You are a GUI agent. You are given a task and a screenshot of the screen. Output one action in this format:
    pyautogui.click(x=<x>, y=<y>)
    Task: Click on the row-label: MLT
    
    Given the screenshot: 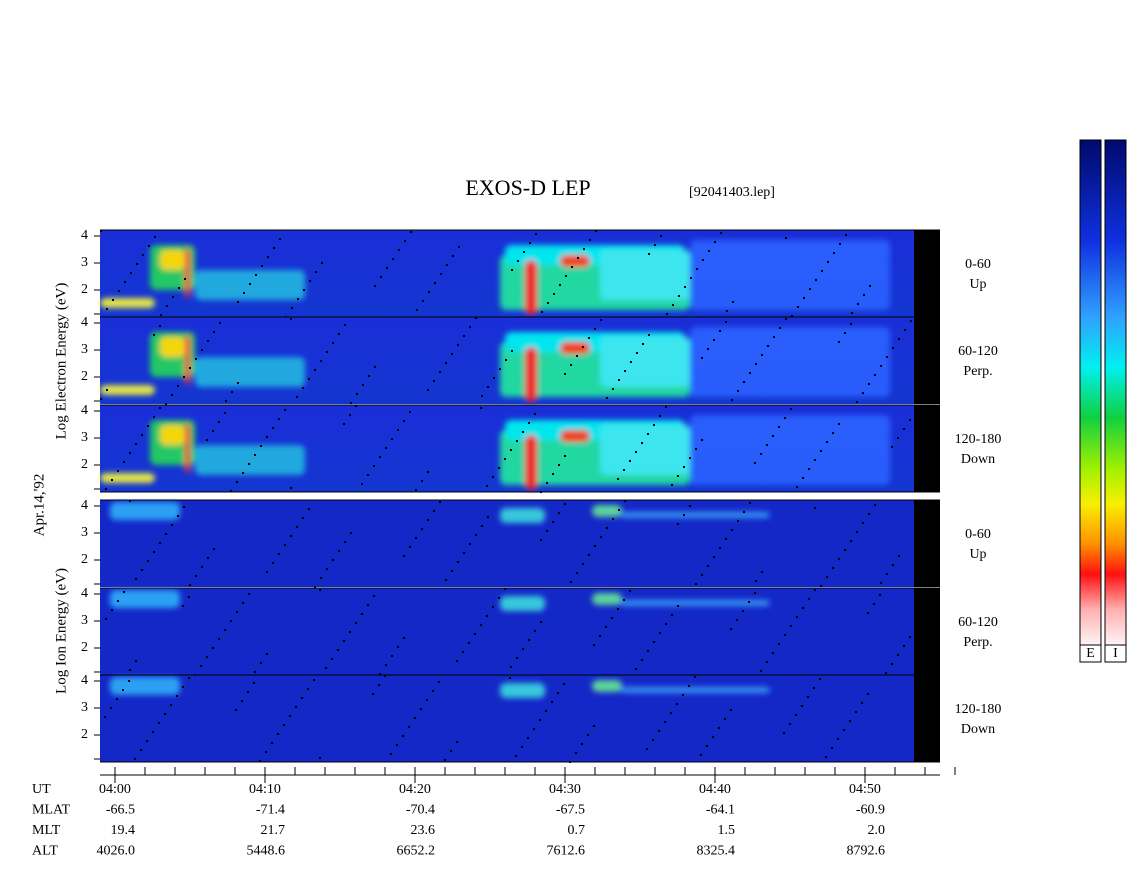 What is the action you would take?
    pyautogui.click(x=46, y=830)
    